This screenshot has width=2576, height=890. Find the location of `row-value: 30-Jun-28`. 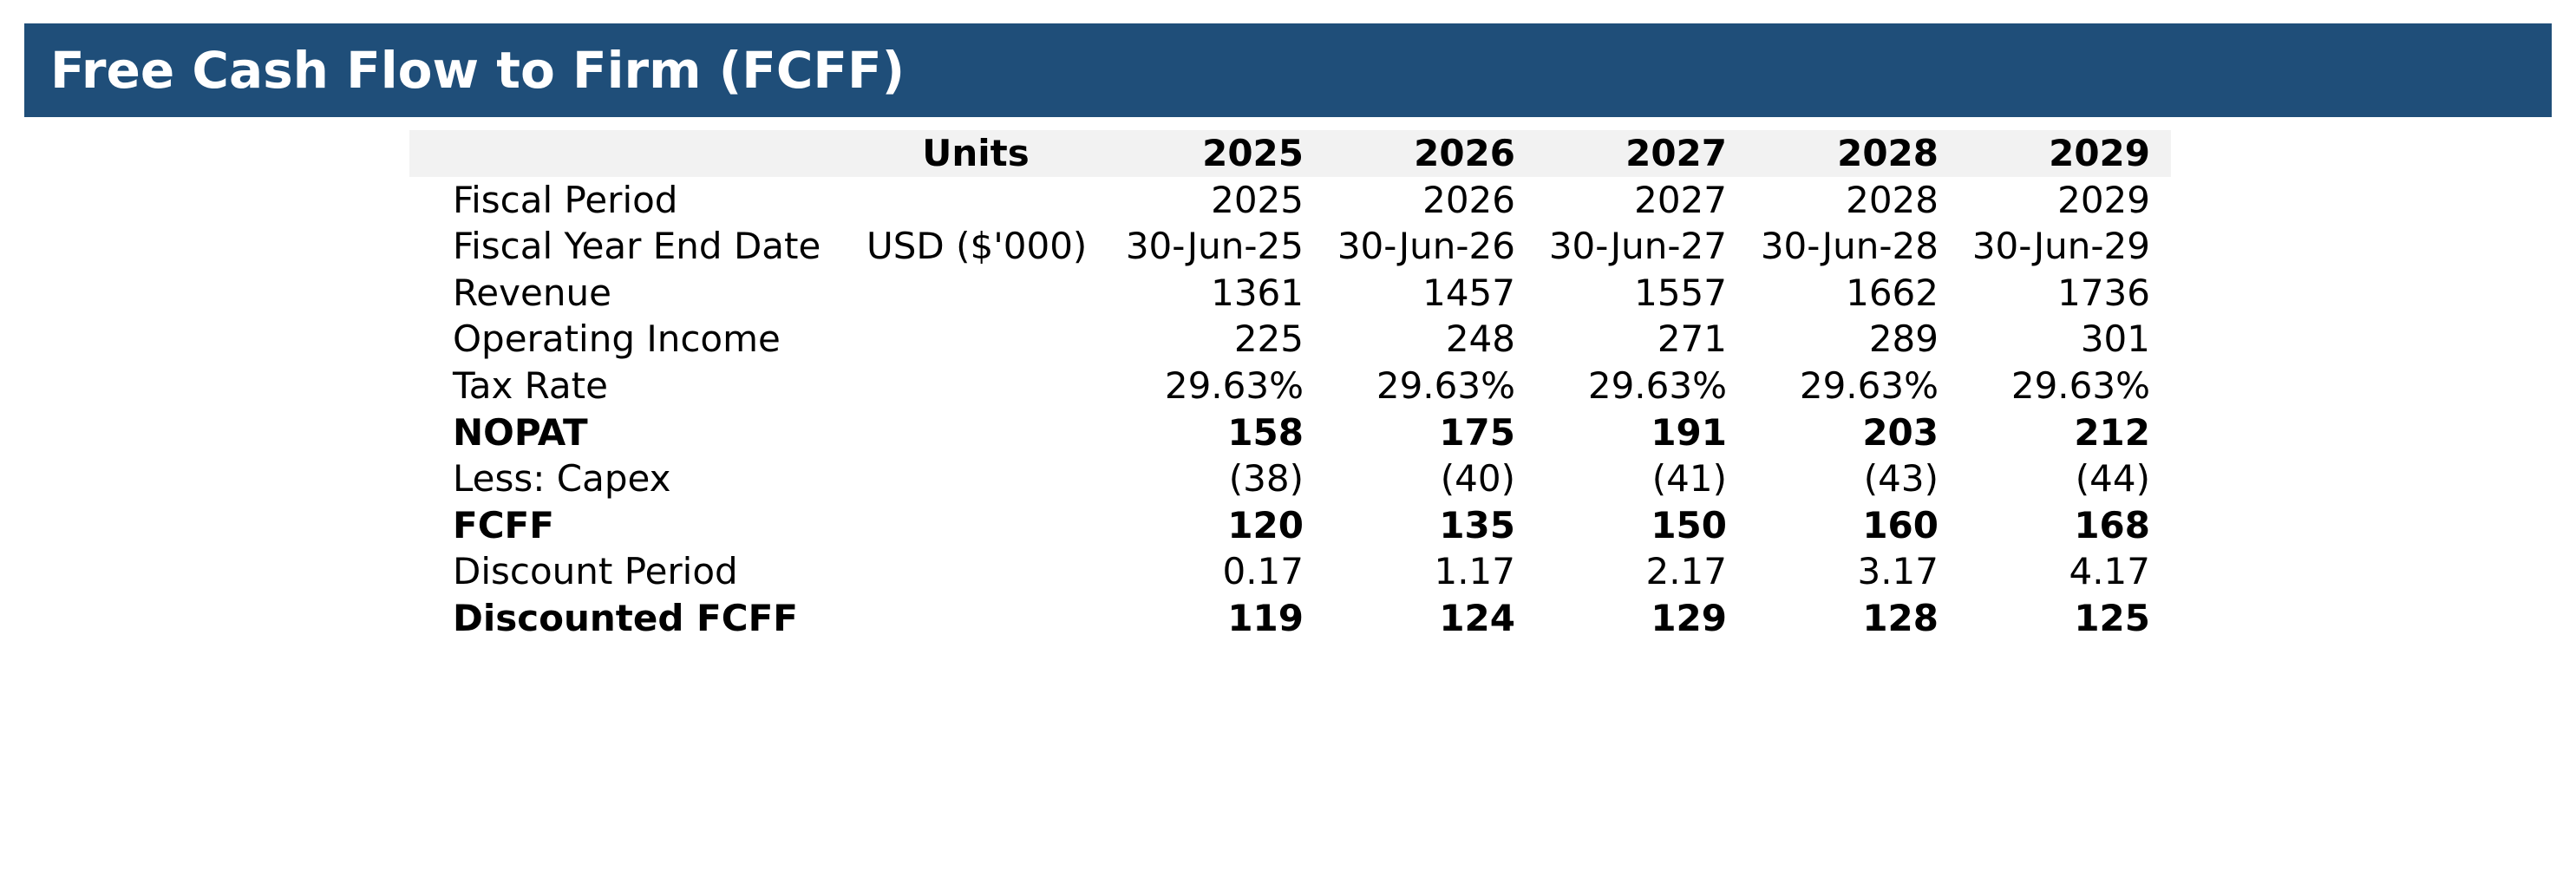

row-value: 30-Jun-28 is located at coordinates (1849, 247).